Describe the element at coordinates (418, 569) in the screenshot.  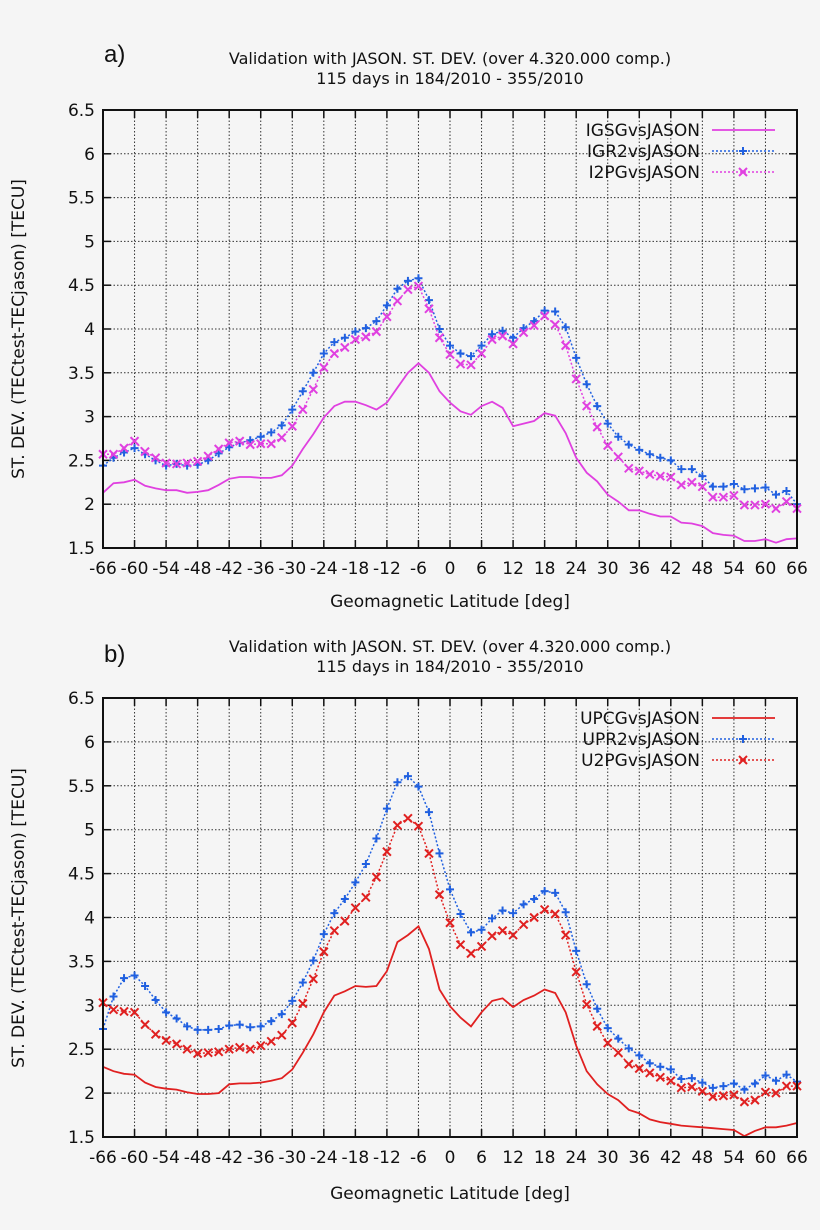
I see `x-tick-label: -6` at that location.